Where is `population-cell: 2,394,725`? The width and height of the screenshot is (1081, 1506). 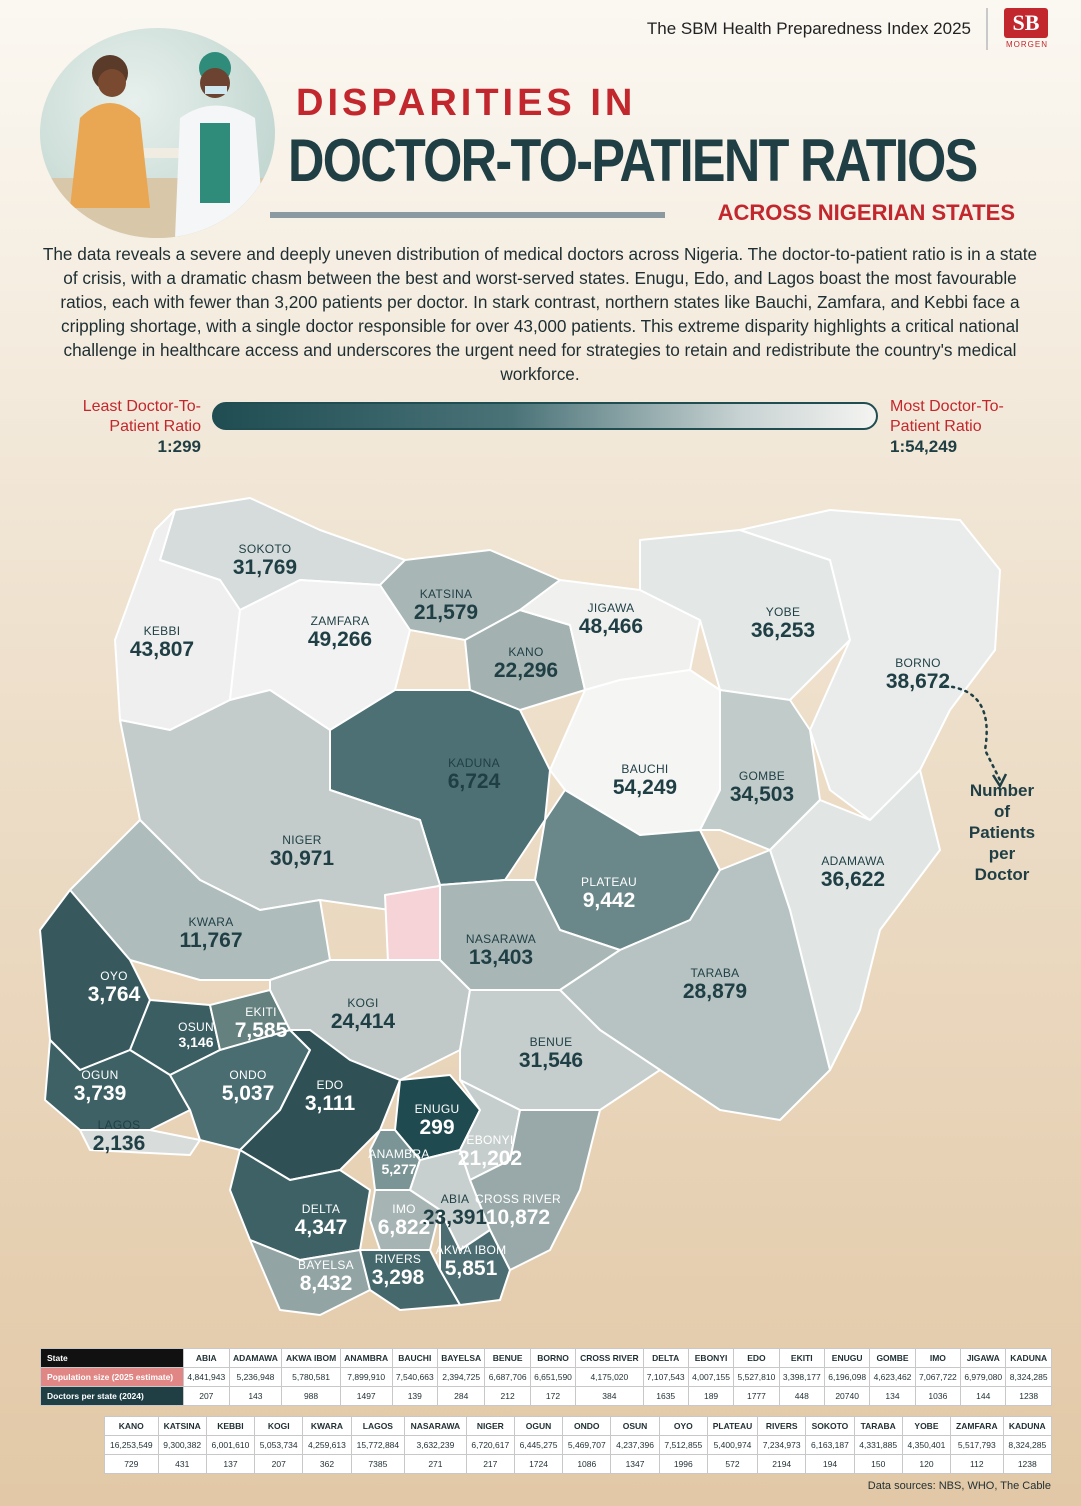 population-cell: 2,394,725 is located at coordinates (461, 1377).